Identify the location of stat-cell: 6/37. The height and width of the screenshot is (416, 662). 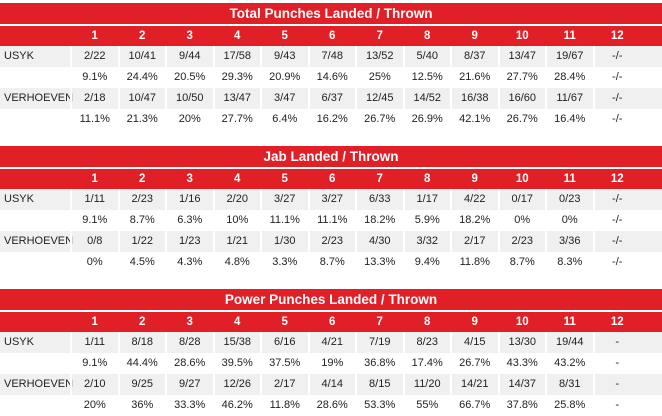
(331, 98).